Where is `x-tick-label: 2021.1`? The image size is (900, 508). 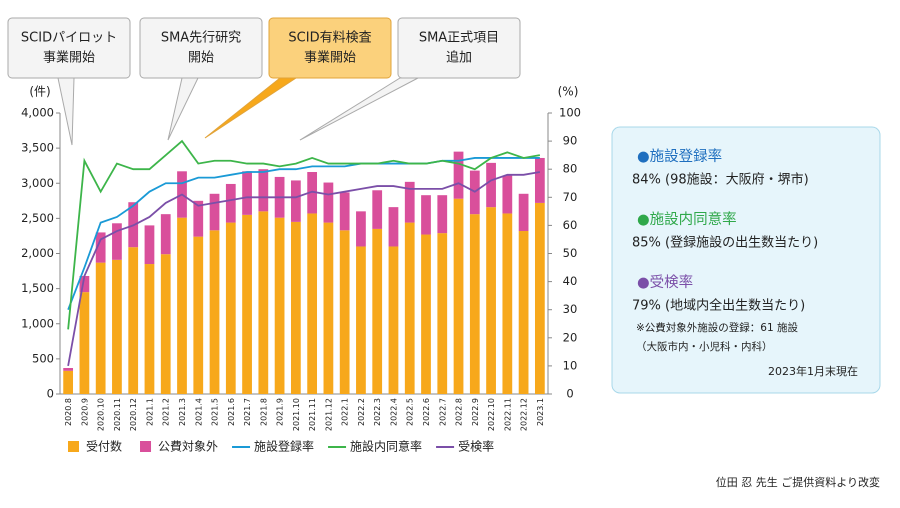 x-tick-label: 2021.1 is located at coordinates (149, 412).